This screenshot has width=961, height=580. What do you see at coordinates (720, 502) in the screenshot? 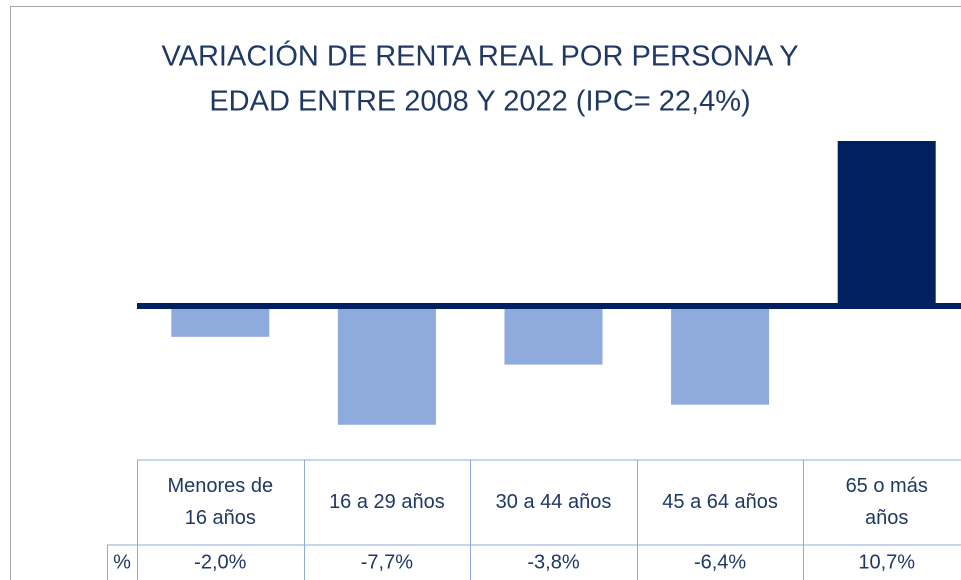
I see `category-label: 45 a 64 años` at bounding box center [720, 502].